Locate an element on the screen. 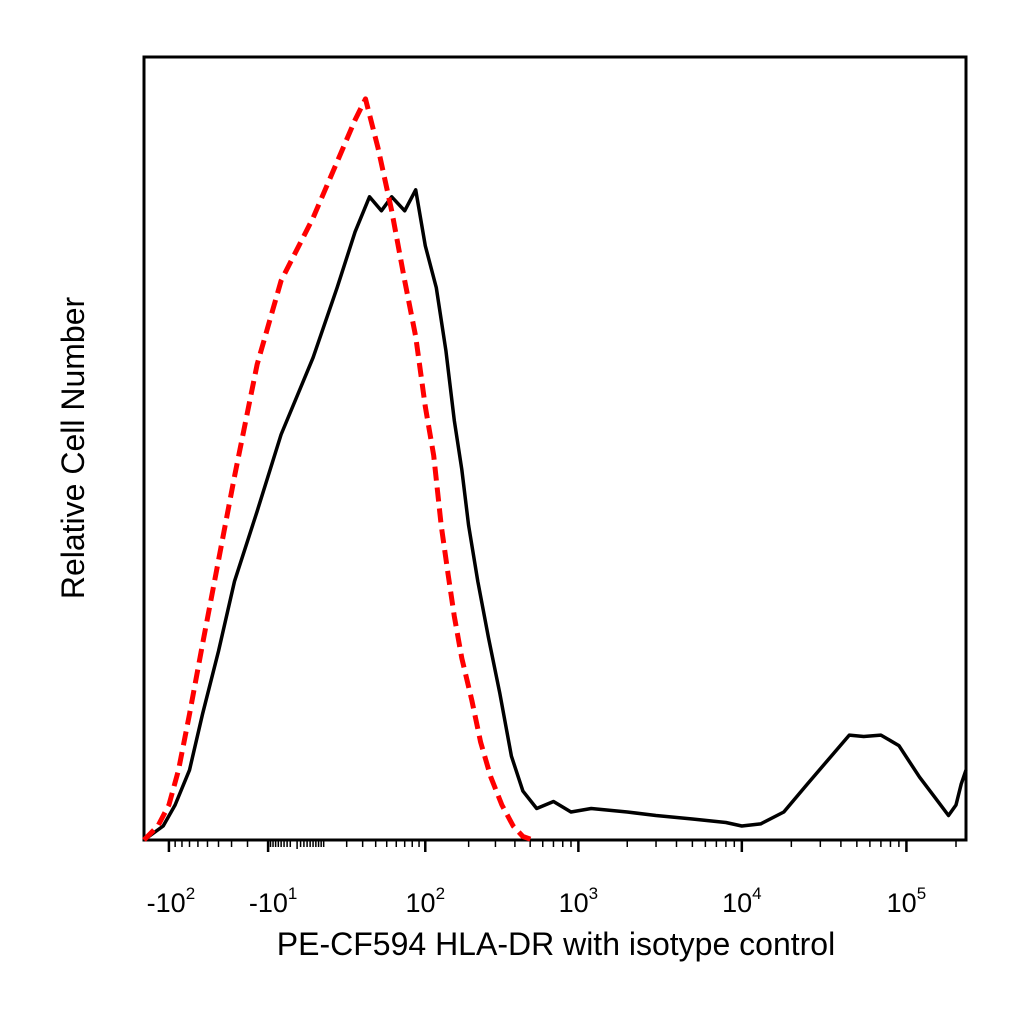 Image resolution: width=1024 pixels, height=1024 pixels. x-tick-label-exponent: 4 is located at coordinates (756, 893).